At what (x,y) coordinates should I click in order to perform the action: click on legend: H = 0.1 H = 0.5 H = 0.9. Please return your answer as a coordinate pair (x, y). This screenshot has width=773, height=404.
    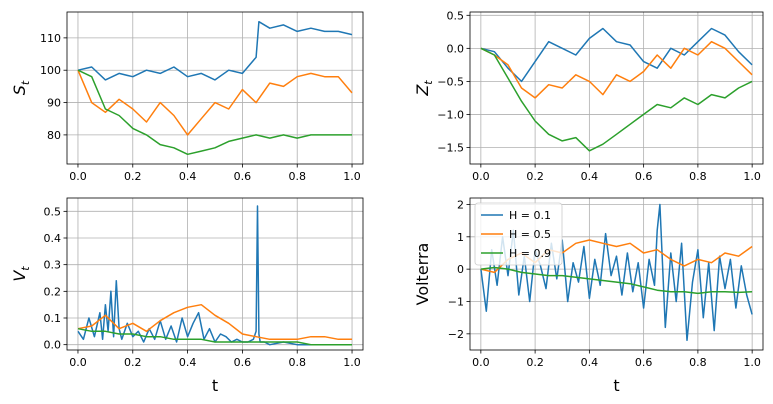
    Looking at the image, I should click on (518, 234).